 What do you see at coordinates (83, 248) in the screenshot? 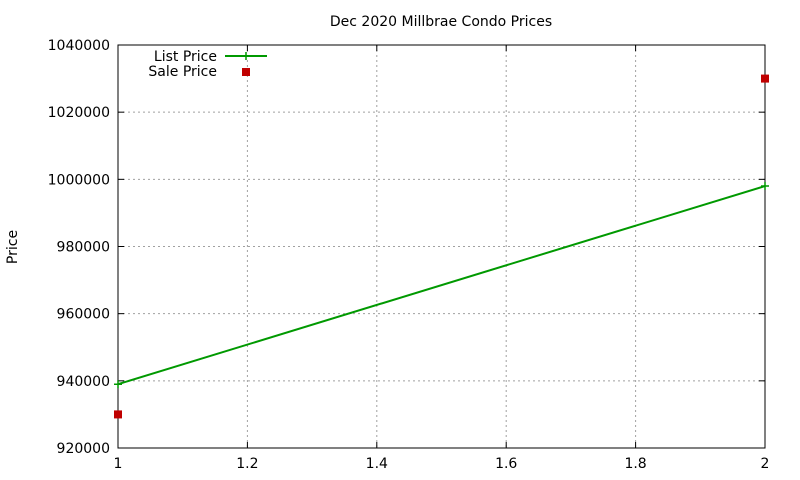
I see `y-tick-label: 980000` at bounding box center [83, 248].